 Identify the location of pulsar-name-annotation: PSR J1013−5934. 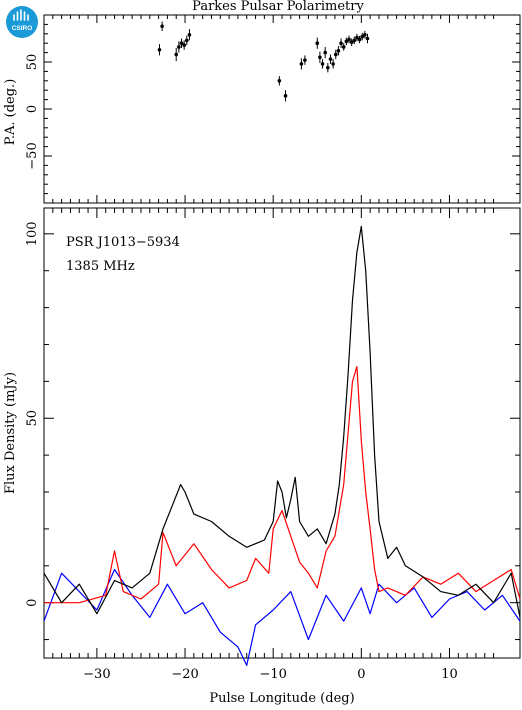
(123, 242).